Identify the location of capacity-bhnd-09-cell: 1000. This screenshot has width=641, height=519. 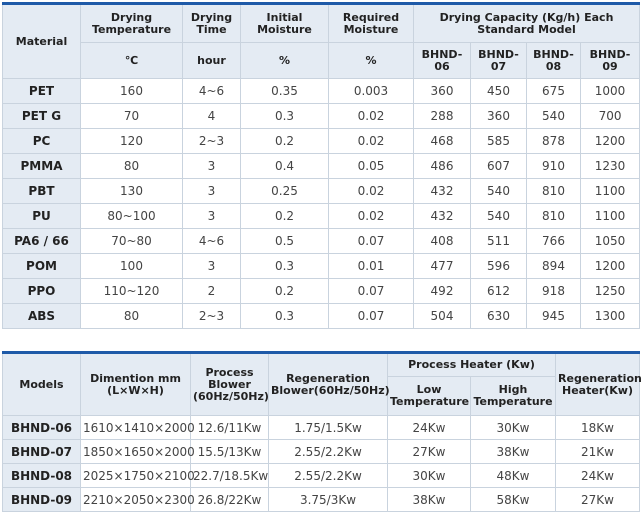
(610, 91).